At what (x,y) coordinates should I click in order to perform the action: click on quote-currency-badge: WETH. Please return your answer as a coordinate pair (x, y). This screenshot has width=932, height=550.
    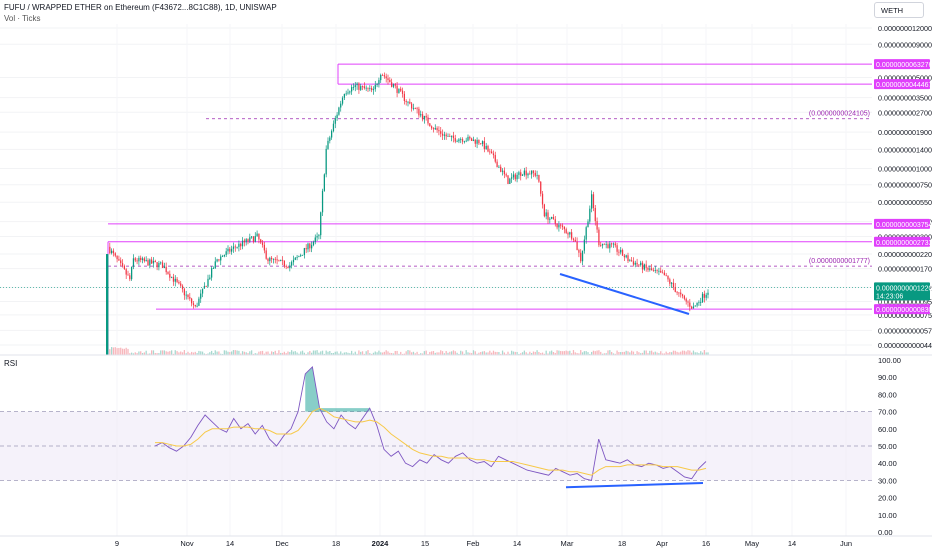
    Looking at the image, I should click on (899, 10).